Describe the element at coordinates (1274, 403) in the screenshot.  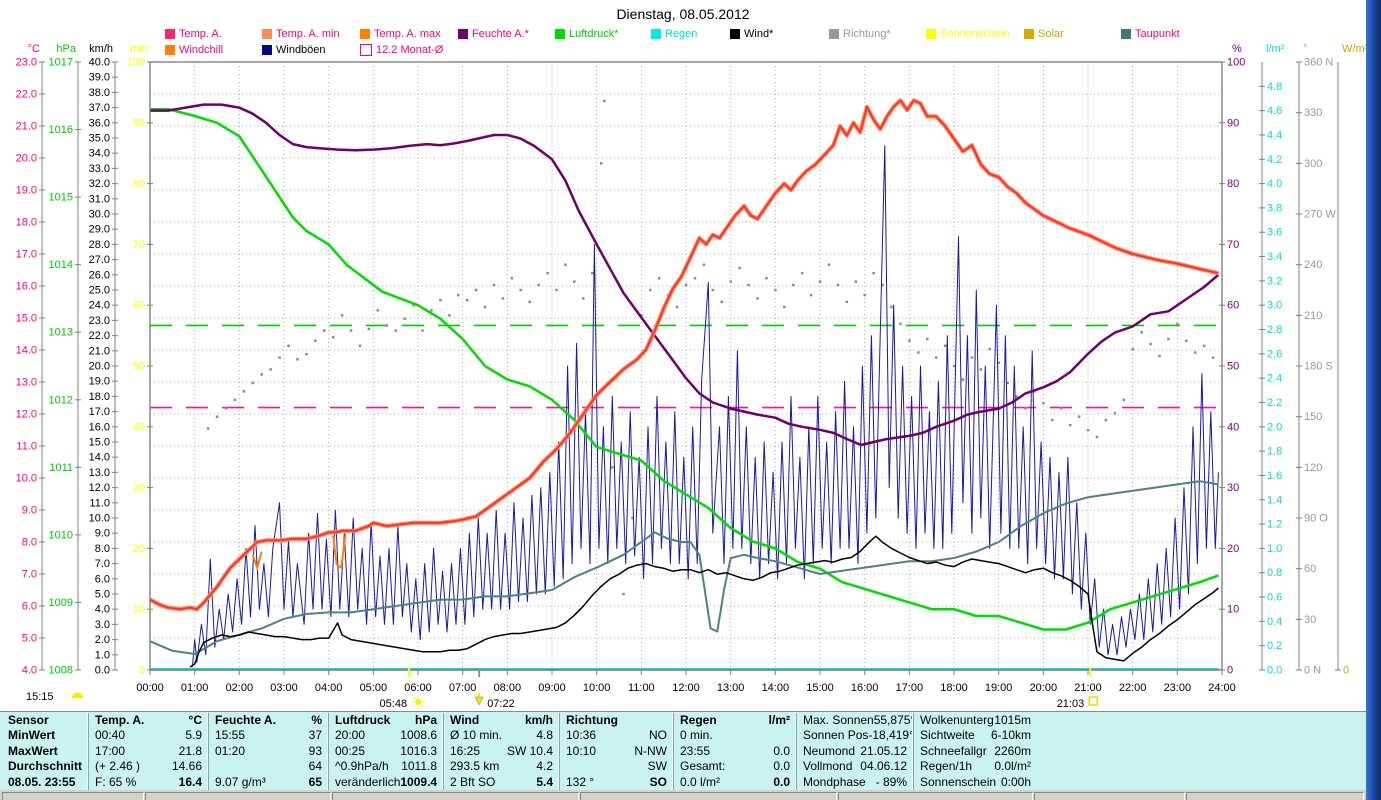
I see `svg-text: 2.2` at that location.